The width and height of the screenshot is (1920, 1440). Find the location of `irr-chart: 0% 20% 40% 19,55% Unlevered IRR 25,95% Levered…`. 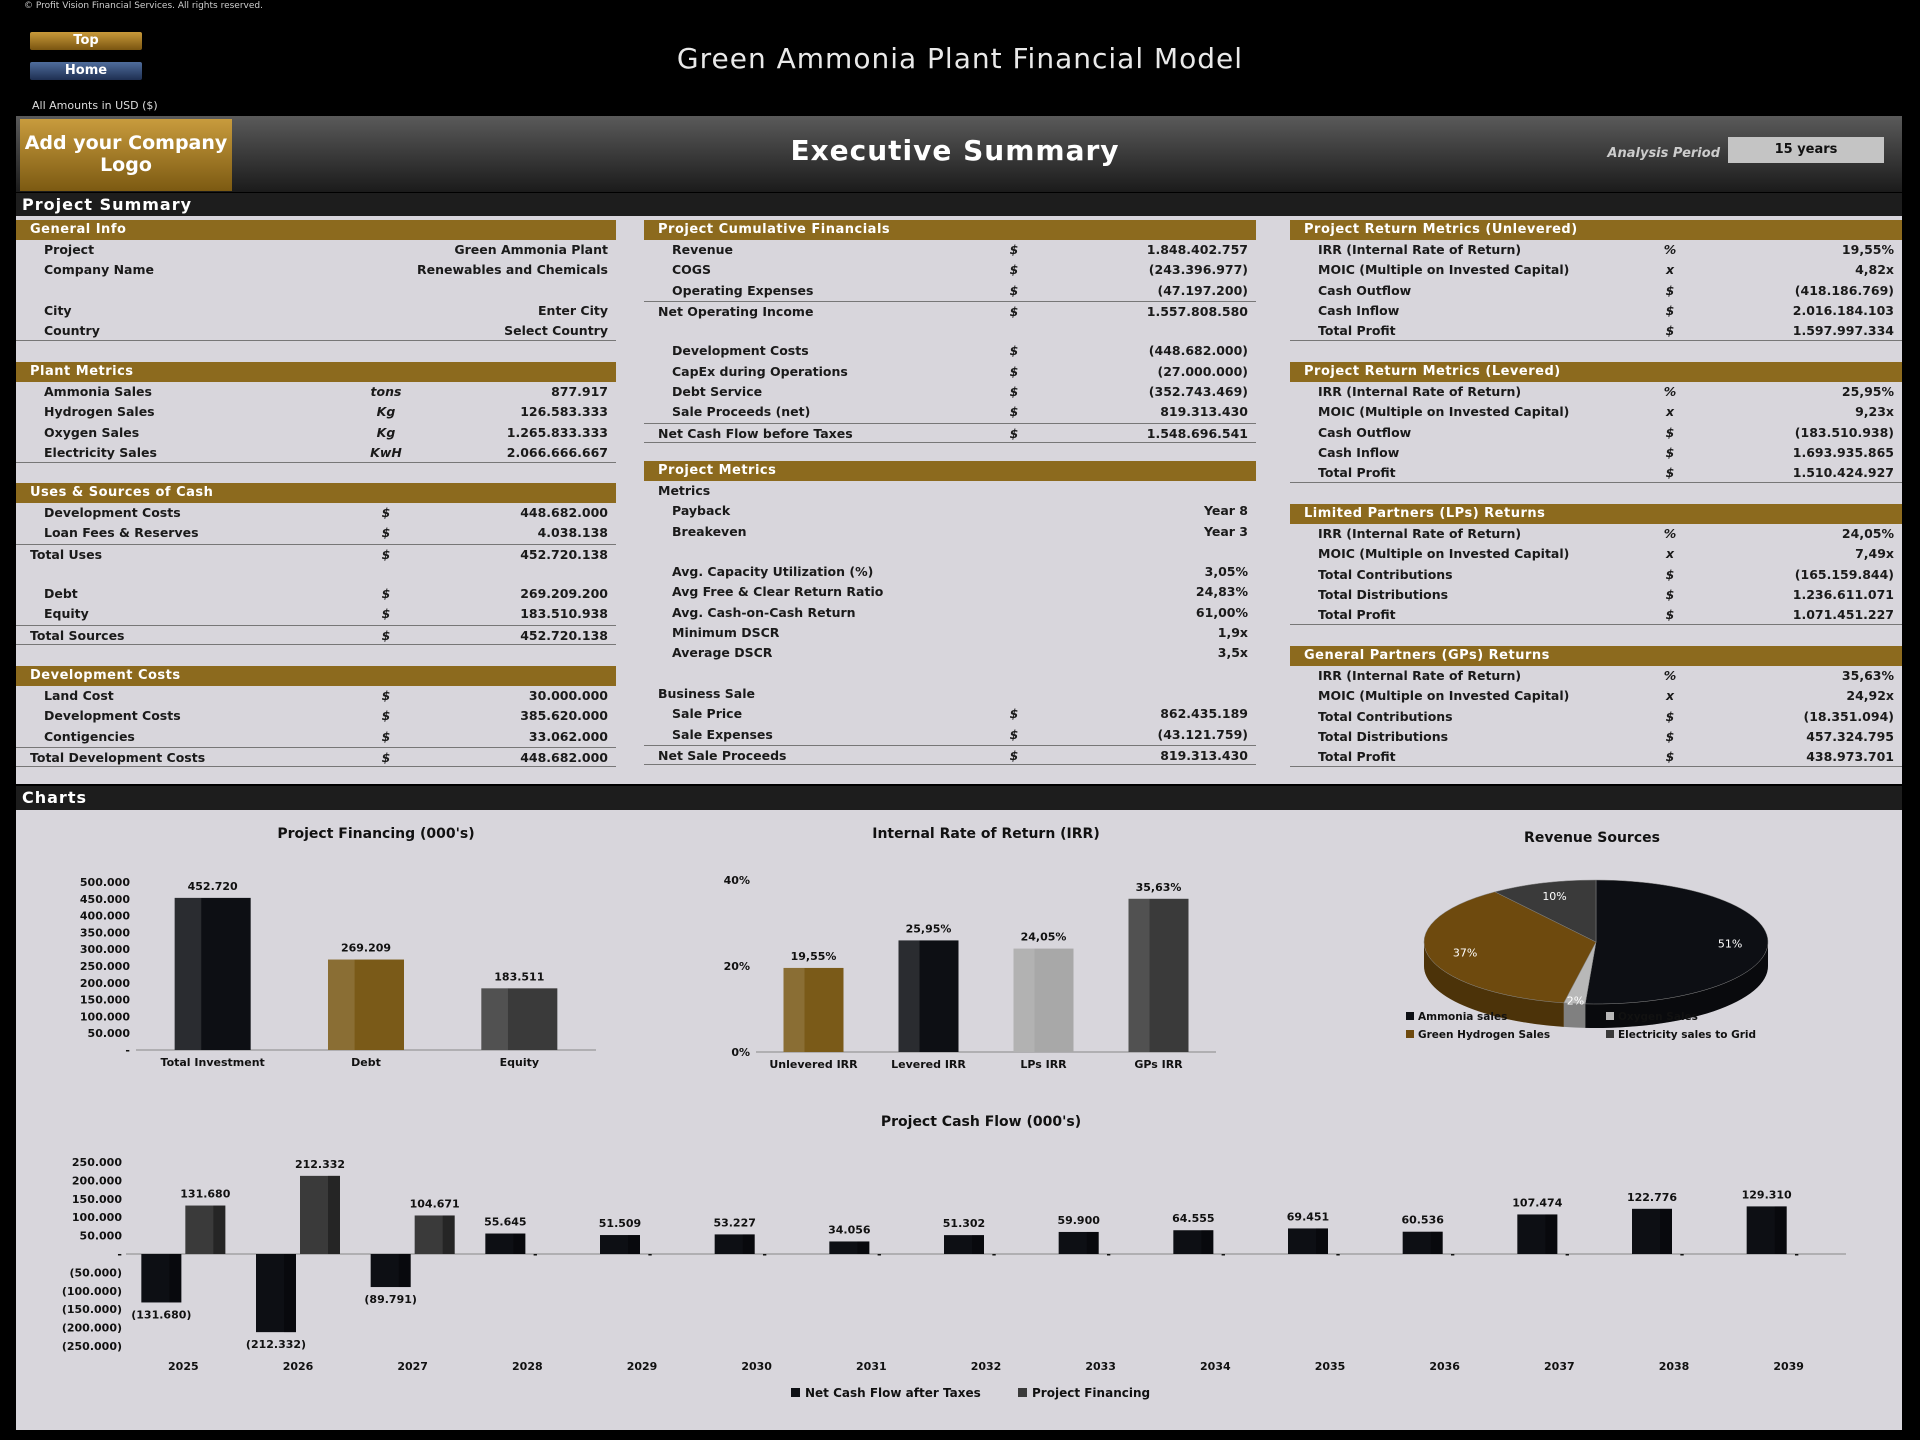

irr-chart: 0% 20% 40% 19,55% Unlevered IRR 25,95% Levered… is located at coordinates (970, 972).